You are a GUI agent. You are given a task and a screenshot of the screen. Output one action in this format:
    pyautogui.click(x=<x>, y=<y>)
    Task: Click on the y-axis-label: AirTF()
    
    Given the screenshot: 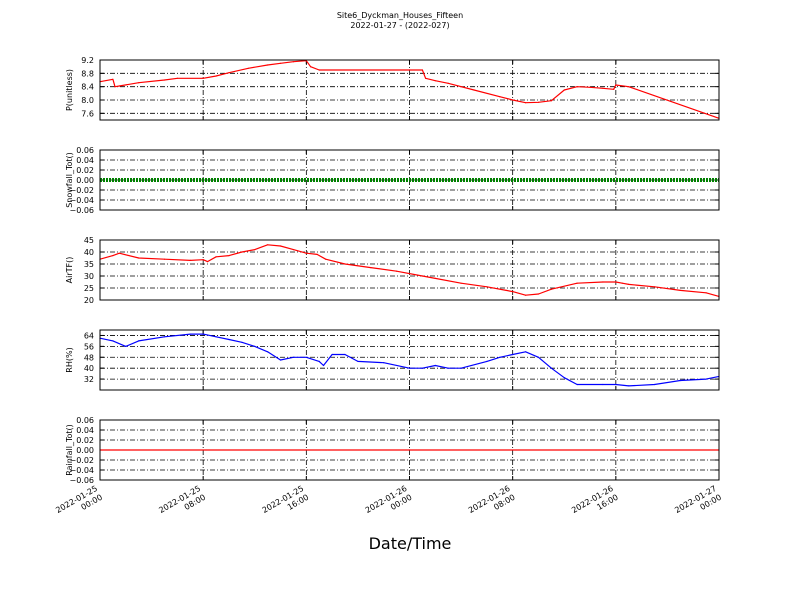 What is the action you would take?
    pyautogui.click(x=69, y=270)
    